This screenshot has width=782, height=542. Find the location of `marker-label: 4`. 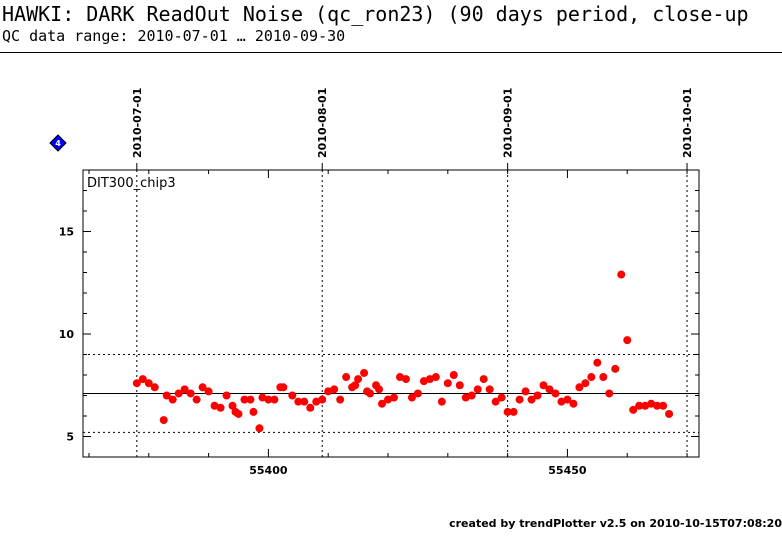

marker-label: 4 is located at coordinates (58, 143).